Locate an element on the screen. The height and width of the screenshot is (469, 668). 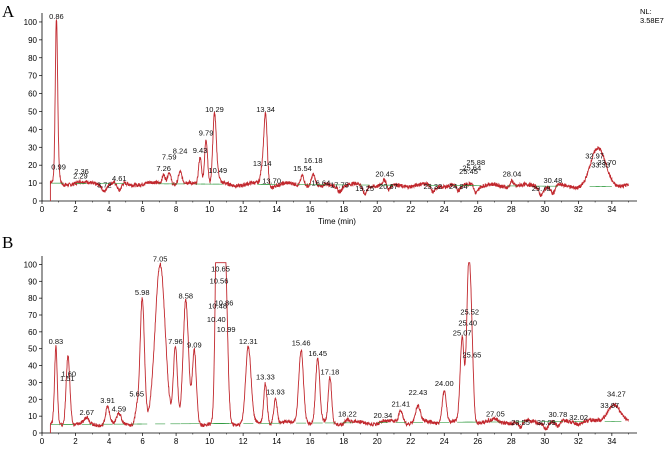
peak-label: 7.26 is located at coordinates (163, 168).